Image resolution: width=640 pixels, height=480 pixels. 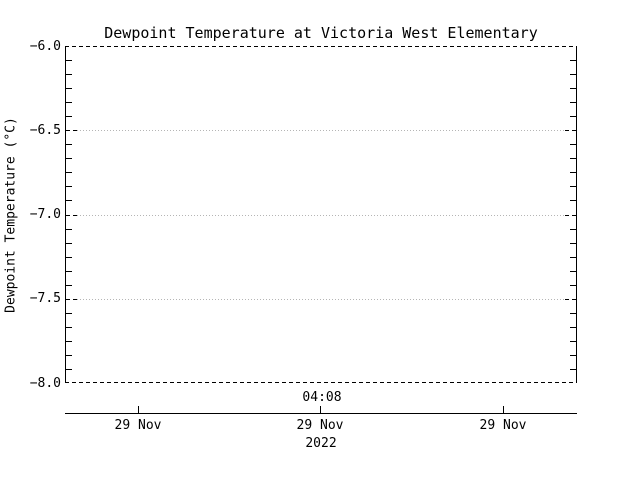 What do you see at coordinates (321, 46) in the screenshot?
I see `plot-top-border` at bounding box center [321, 46].